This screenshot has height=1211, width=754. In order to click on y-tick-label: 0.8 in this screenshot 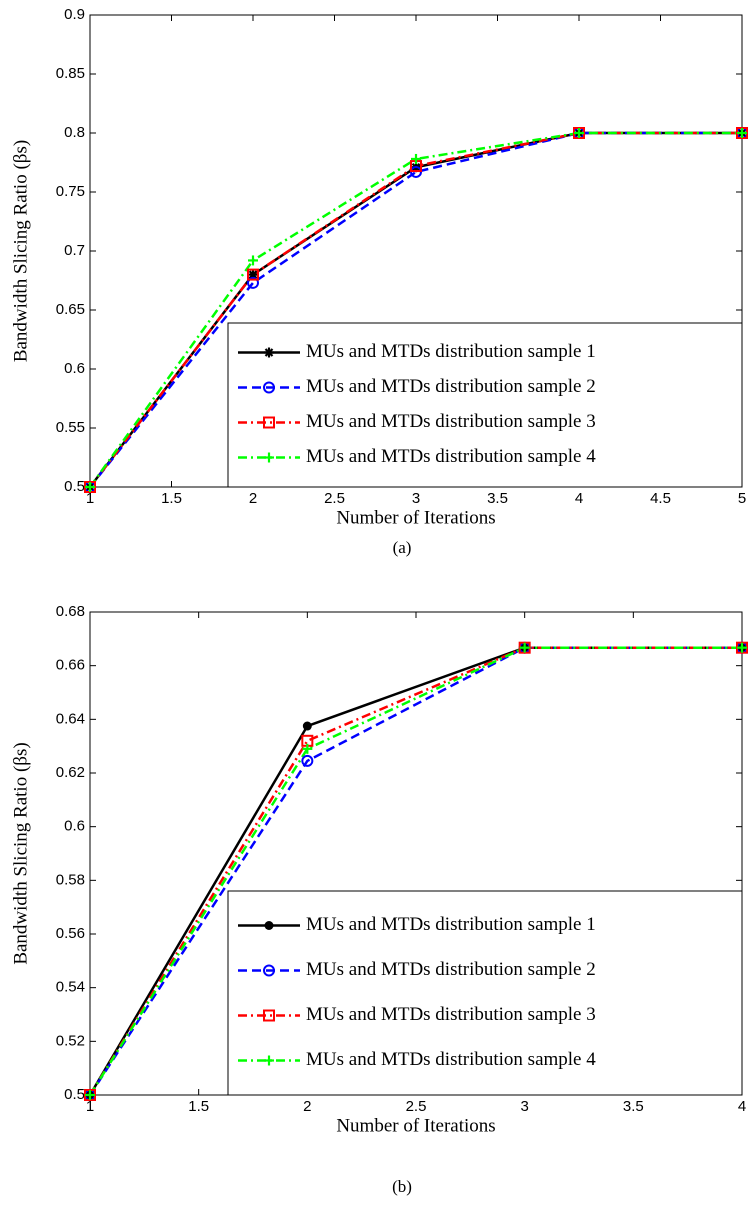, I will do `click(74, 132)`.